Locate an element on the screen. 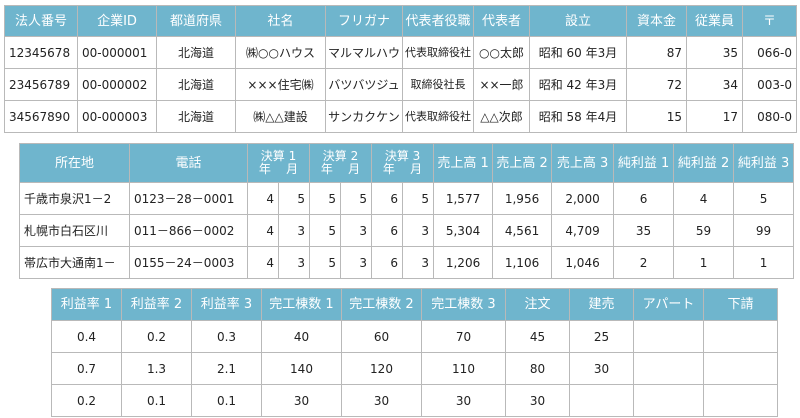 Image resolution: width=800 pixels, height=418 pixels. header-completed-units-1: 完工棟数 1 is located at coordinates (301, 304).